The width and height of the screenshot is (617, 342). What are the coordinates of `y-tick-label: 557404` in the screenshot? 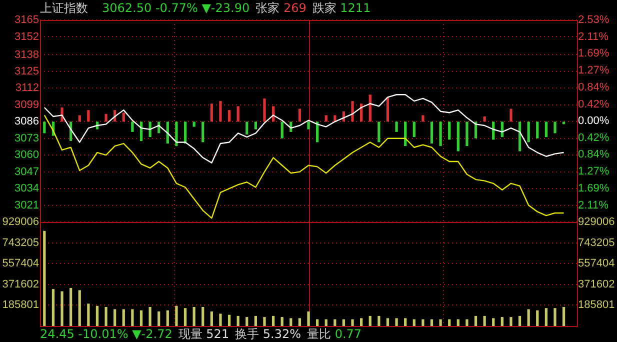 It's located at (20, 264).